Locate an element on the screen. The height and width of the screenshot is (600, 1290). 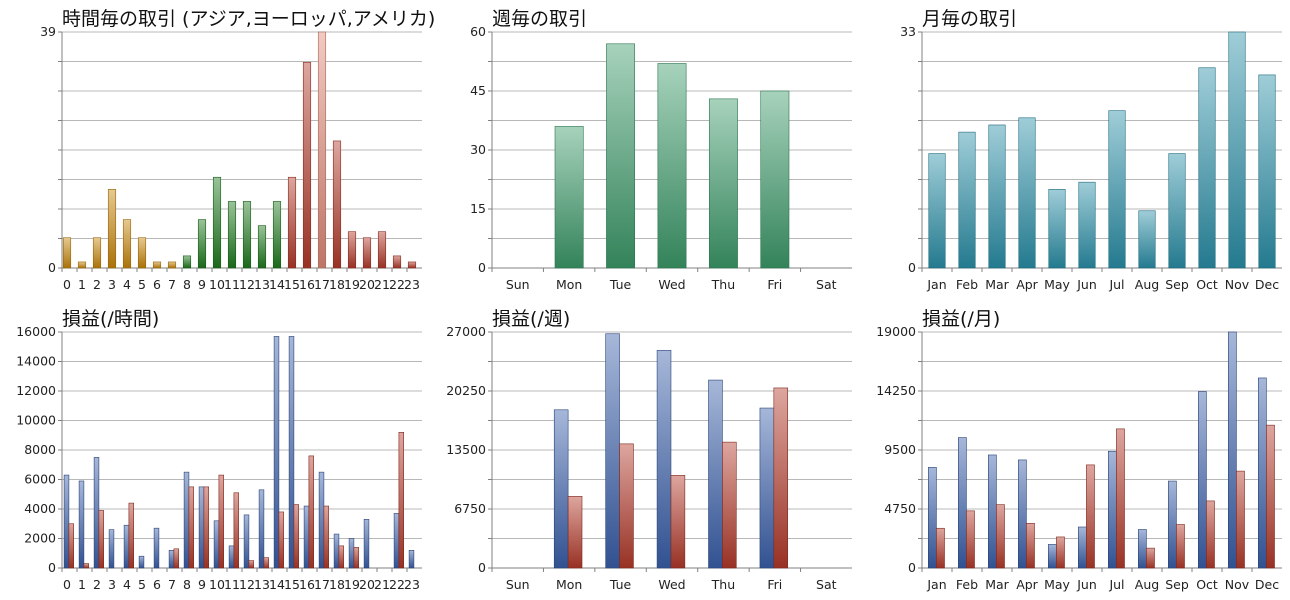
y-tick-label: 10000 is located at coordinates (36, 420).